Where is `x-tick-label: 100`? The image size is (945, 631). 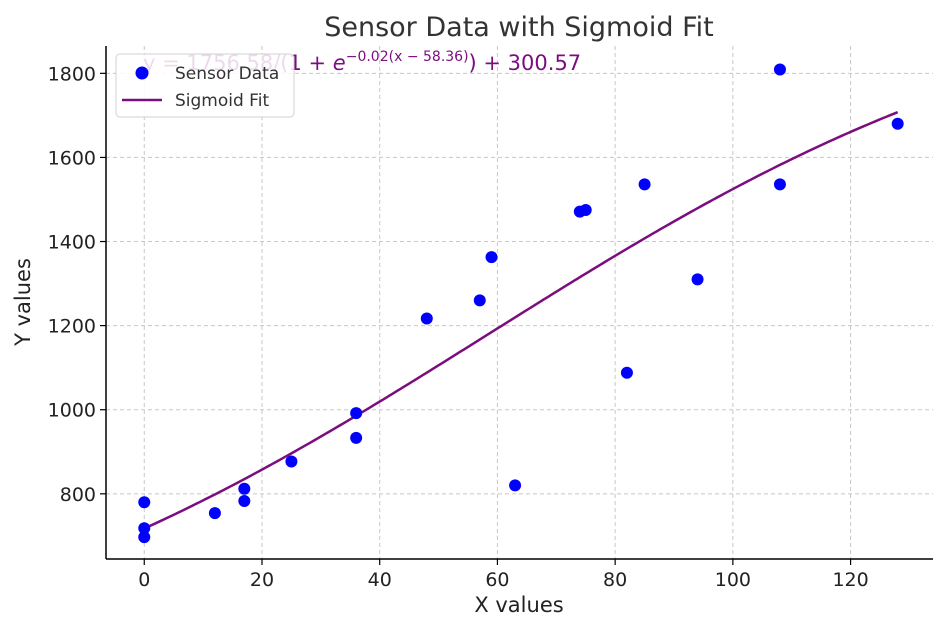
x-tick-label: 100 is located at coordinates (733, 580).